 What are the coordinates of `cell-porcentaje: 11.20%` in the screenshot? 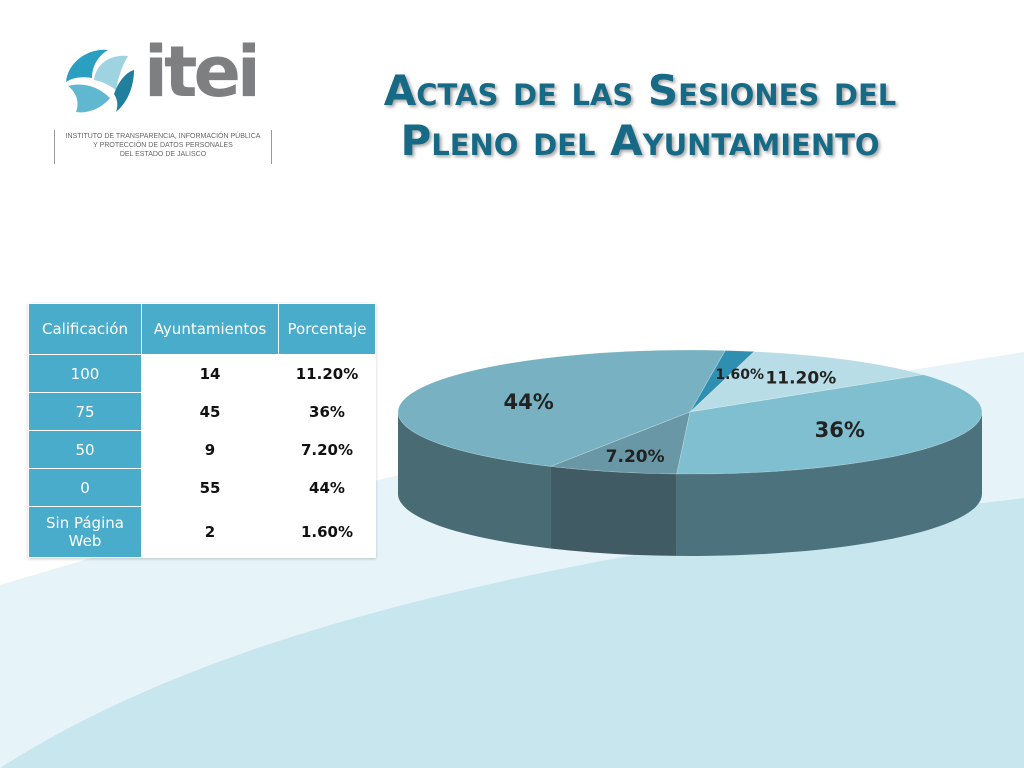 It's located at (327, 373).